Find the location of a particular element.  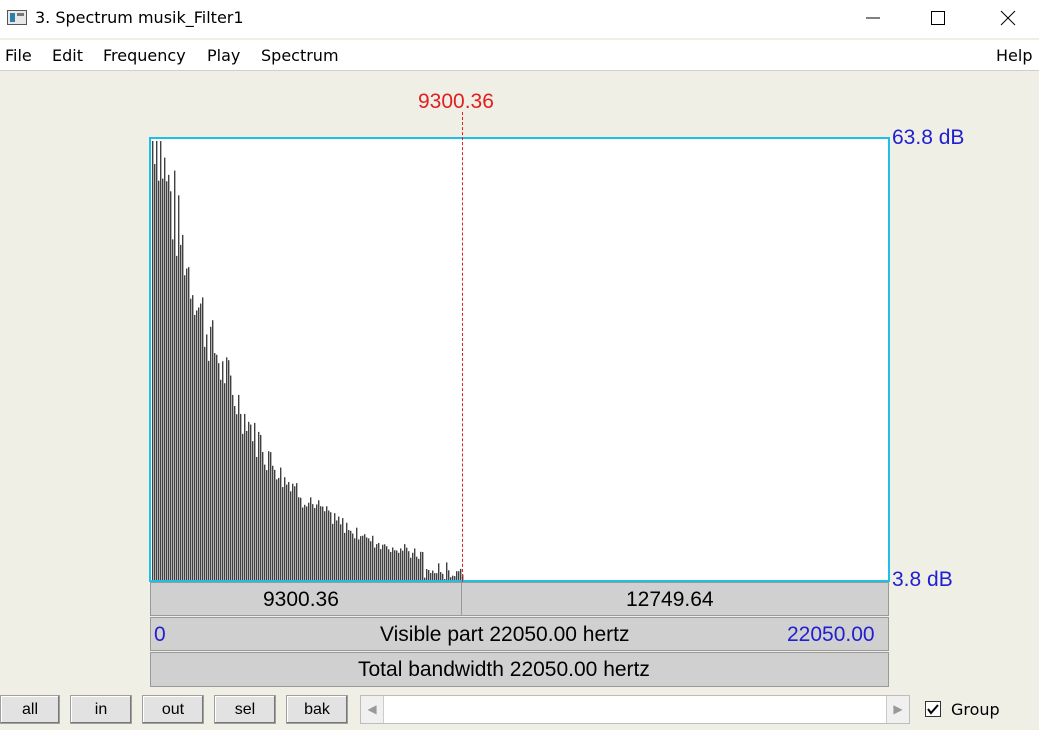

selection-width-field: 12749.64 is located at coordinates (675, 599).